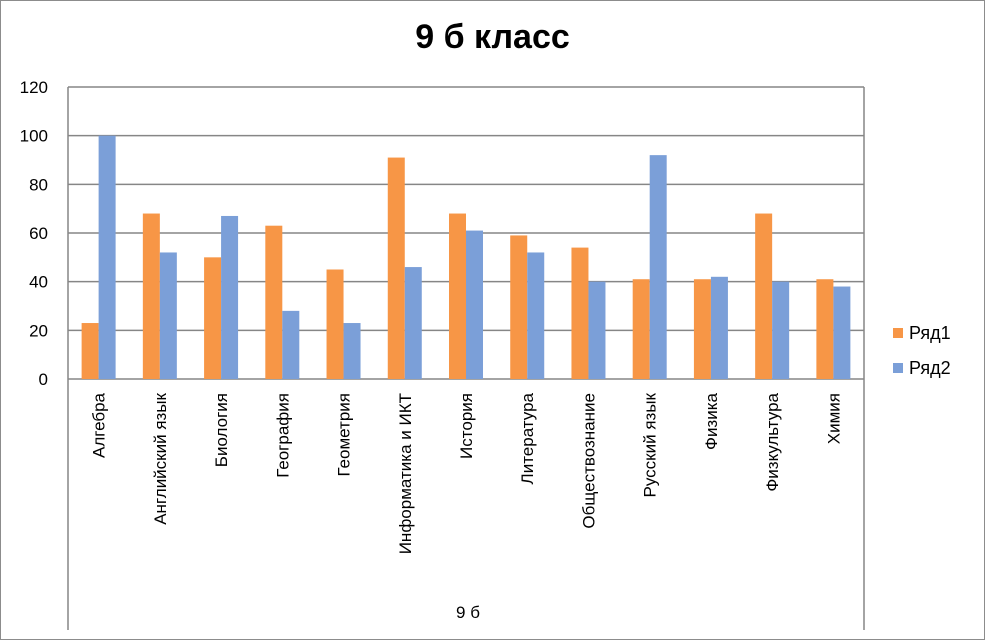 The height and width of the screenshot is (640, 985). What do you see at coordinates (352, 351) in the screenshot?
I see `bar-Ряд2-4` at bounding box center [352, 351].